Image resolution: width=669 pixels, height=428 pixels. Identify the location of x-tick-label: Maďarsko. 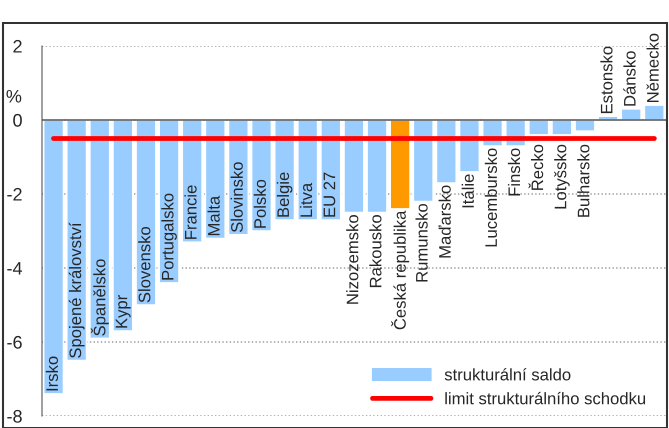
(444, 221).